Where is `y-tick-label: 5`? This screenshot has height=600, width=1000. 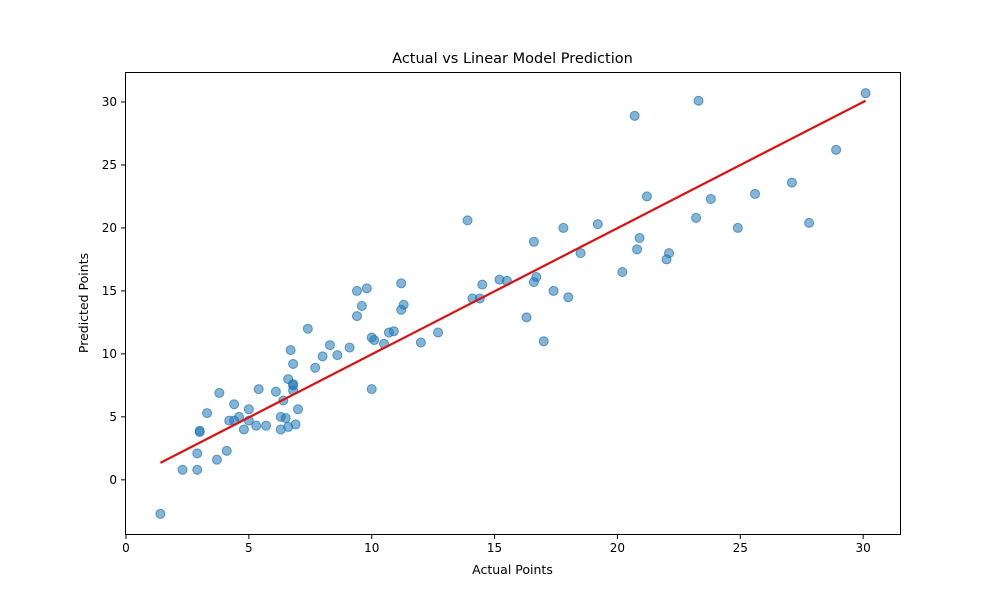
y-tick-label: 5 is located at coordinates (113, 417).